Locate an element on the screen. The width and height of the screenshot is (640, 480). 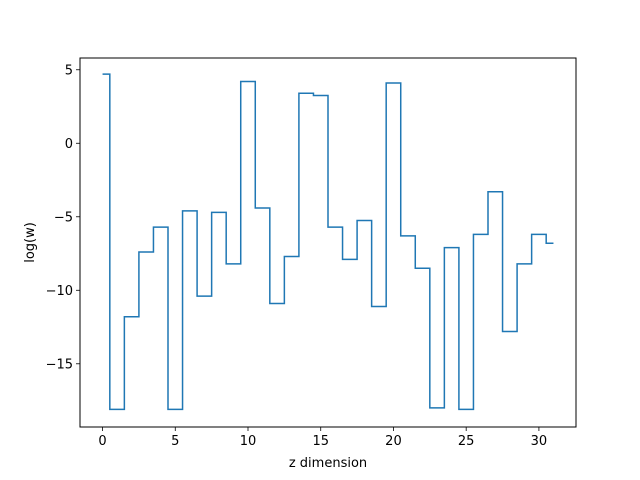
x-tick-label: 0 is located at coordinates (102, 441).